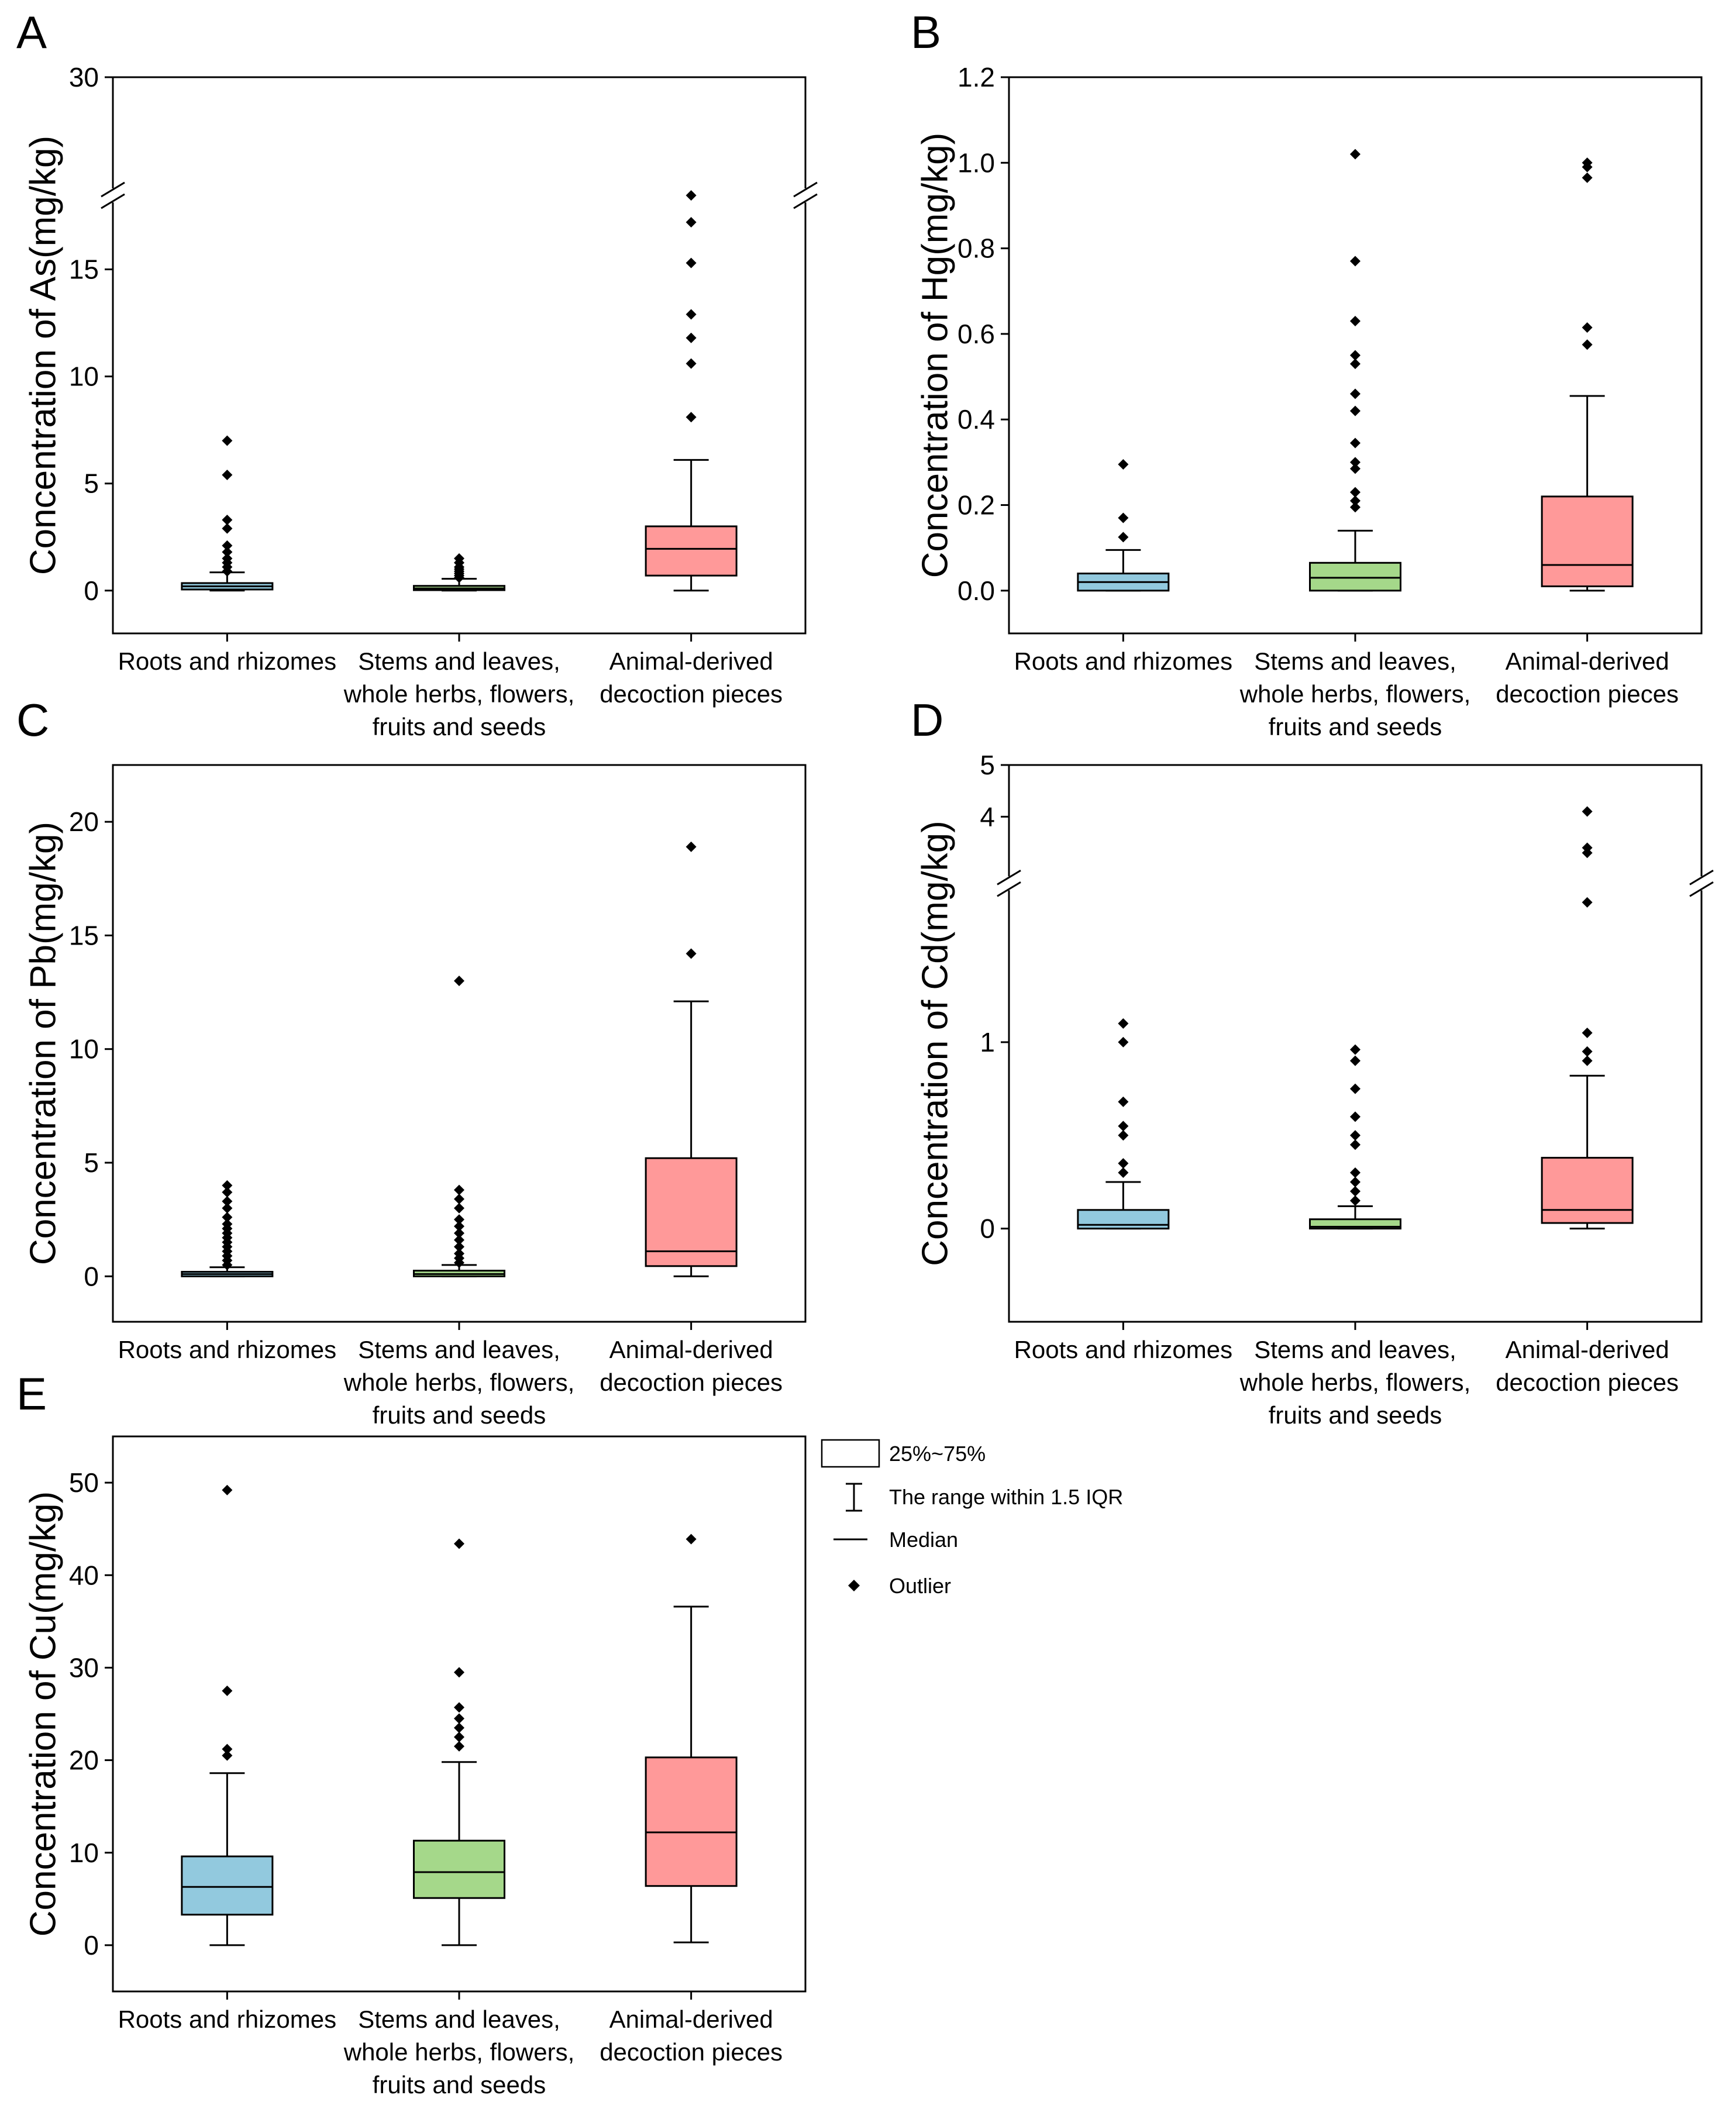 This screenshot has height=2109, width=1736. Describe the element at coordinates (459, 1349) in the screenshot. I see `x-category-label-line: Stems and leaves,` at that location.